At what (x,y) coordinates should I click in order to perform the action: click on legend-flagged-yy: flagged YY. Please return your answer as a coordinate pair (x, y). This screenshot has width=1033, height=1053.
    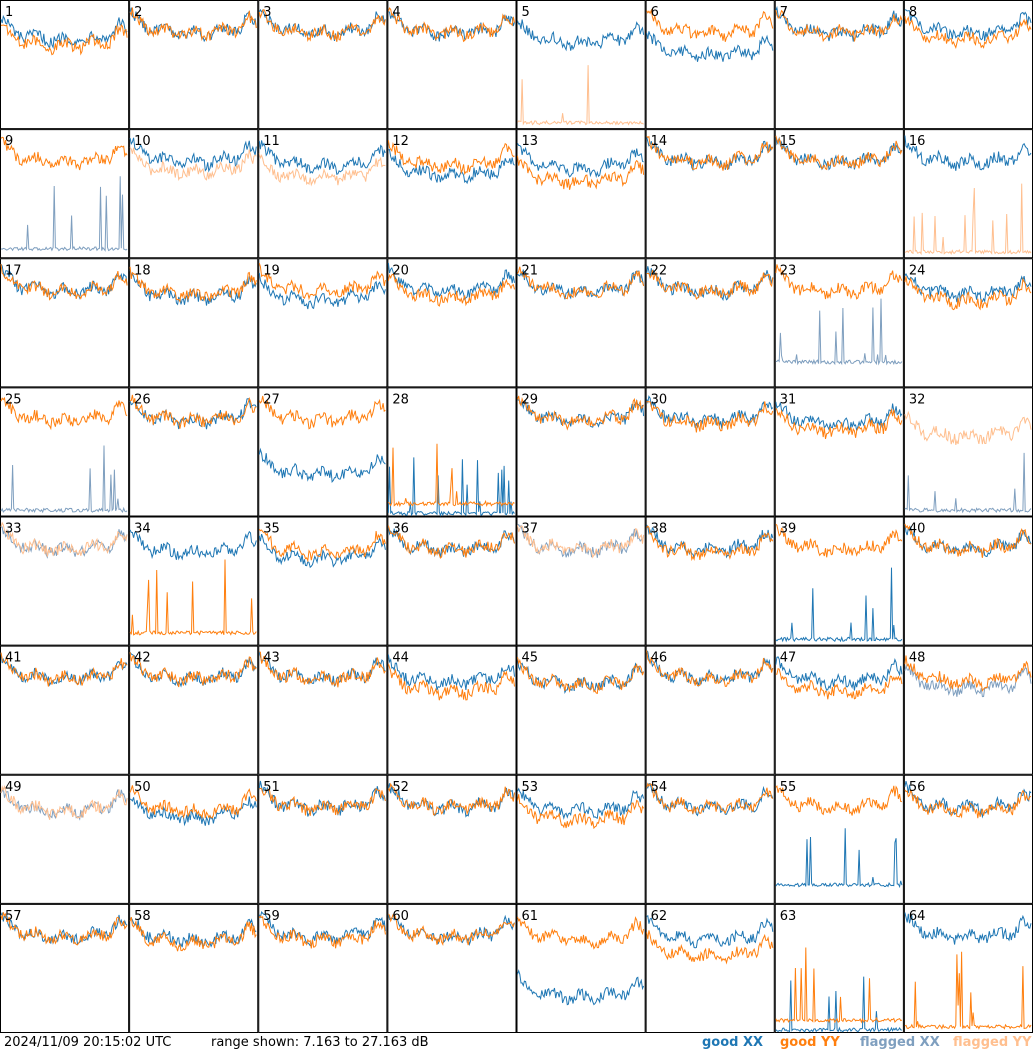
    Looking at the image, I should click on (992, 1042).